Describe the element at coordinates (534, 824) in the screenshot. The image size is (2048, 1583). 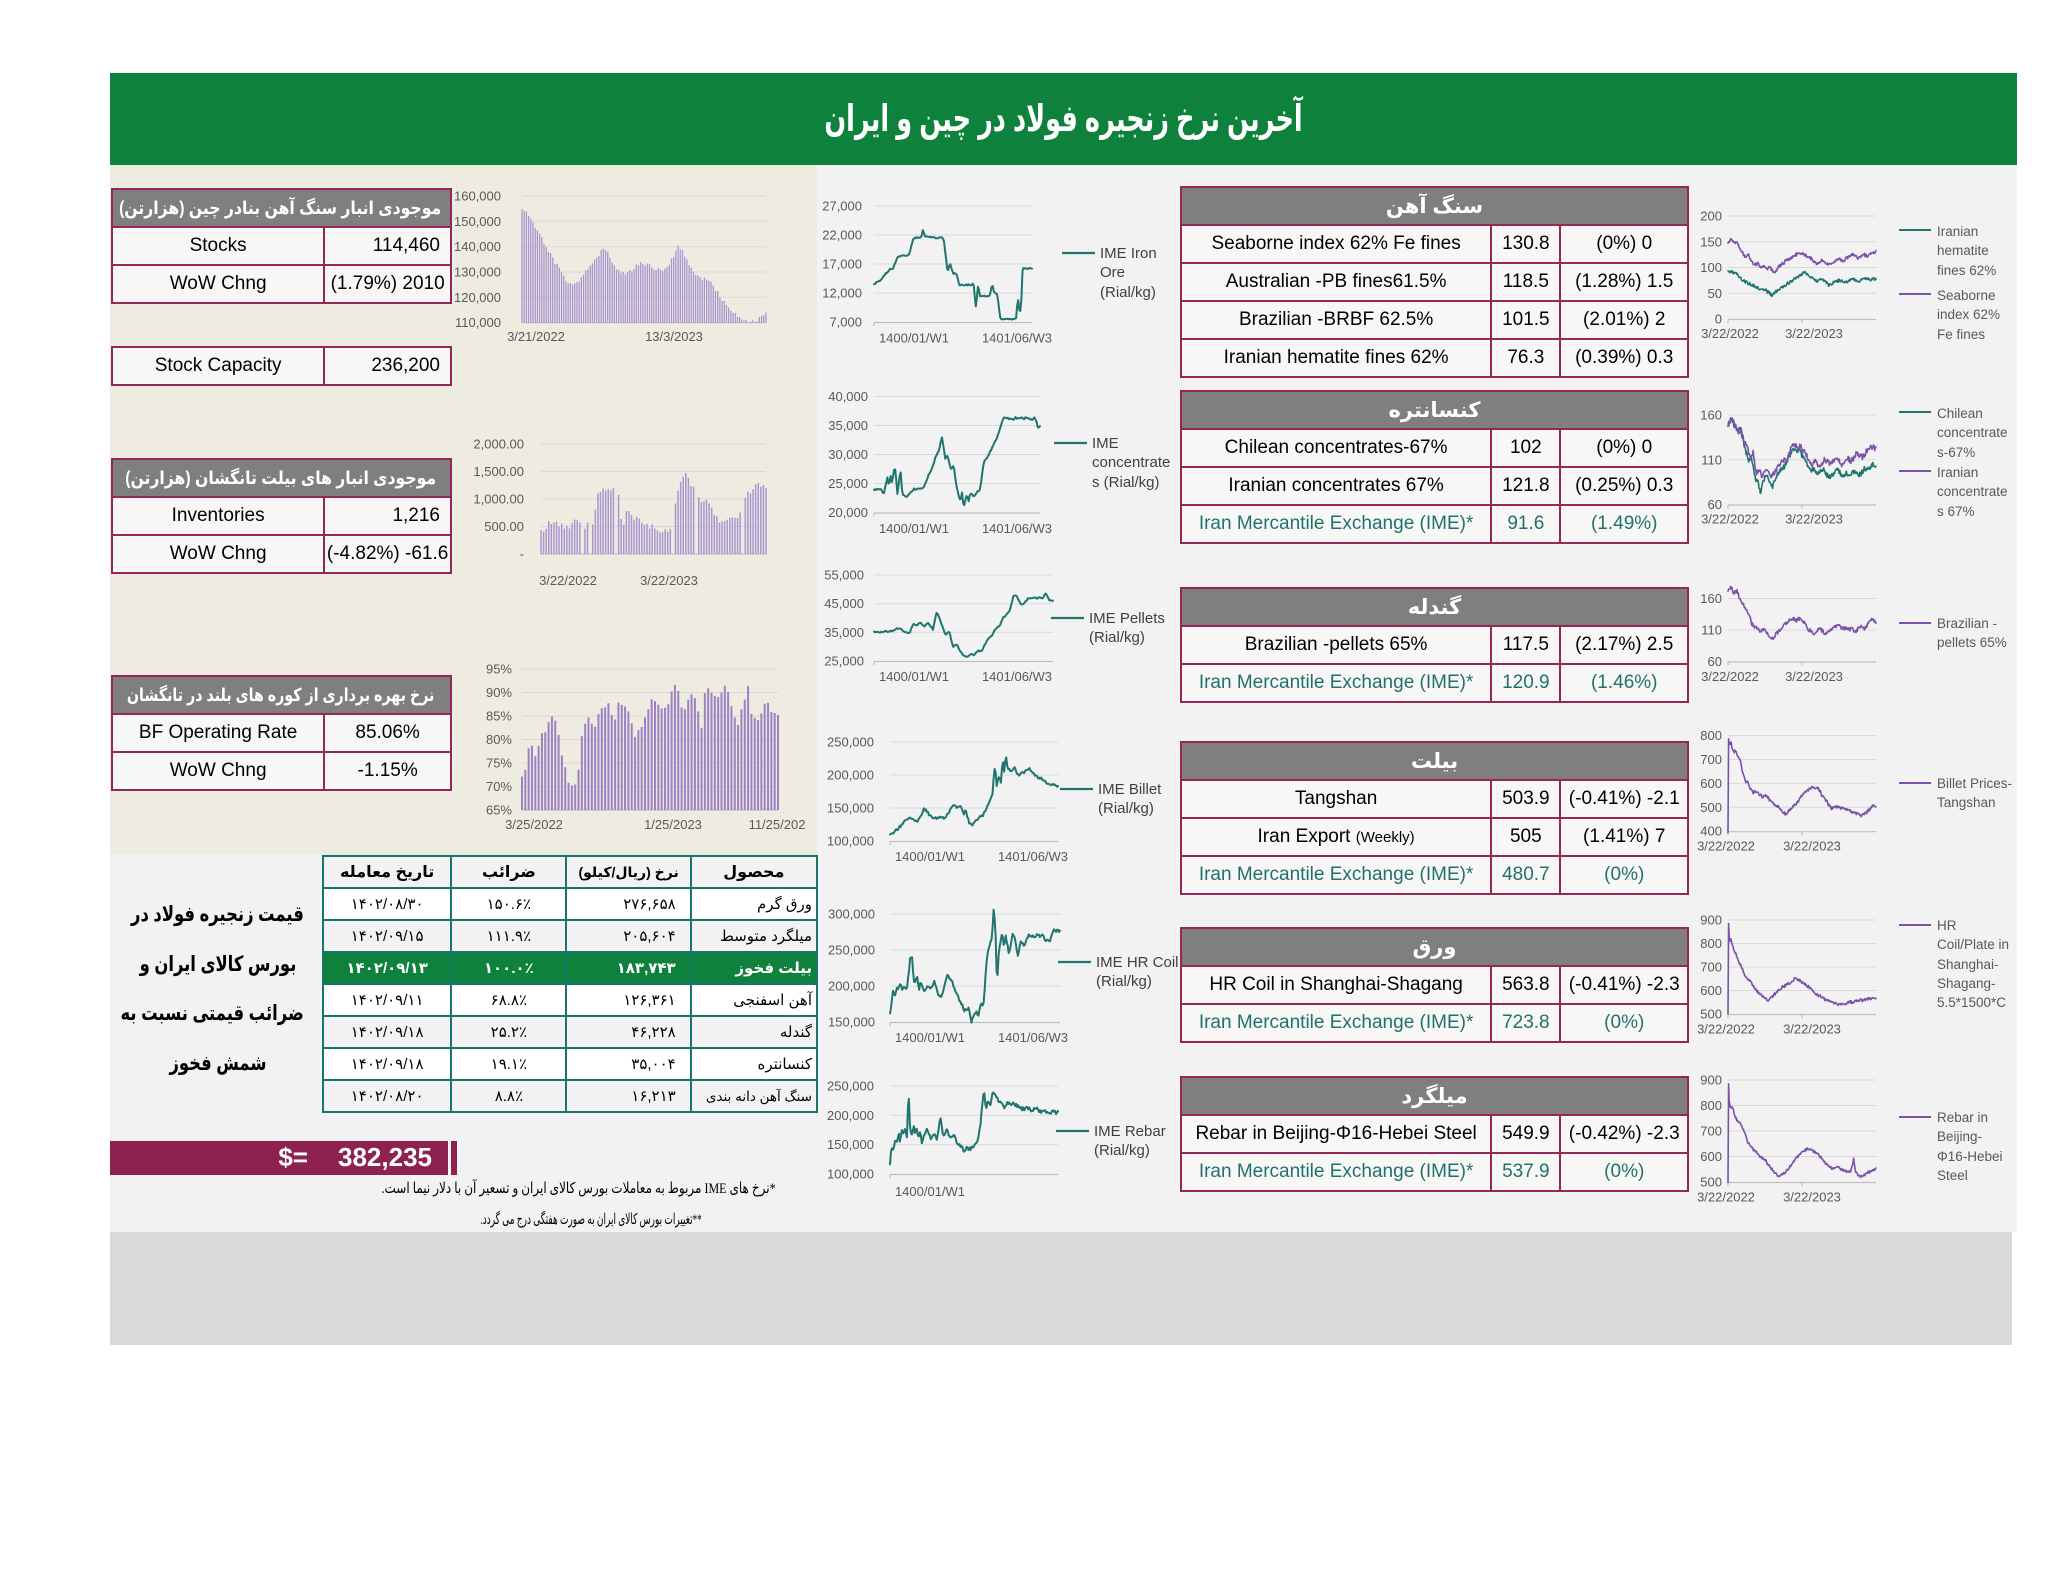
I see `svg-text: 3/25/2022` at that location.